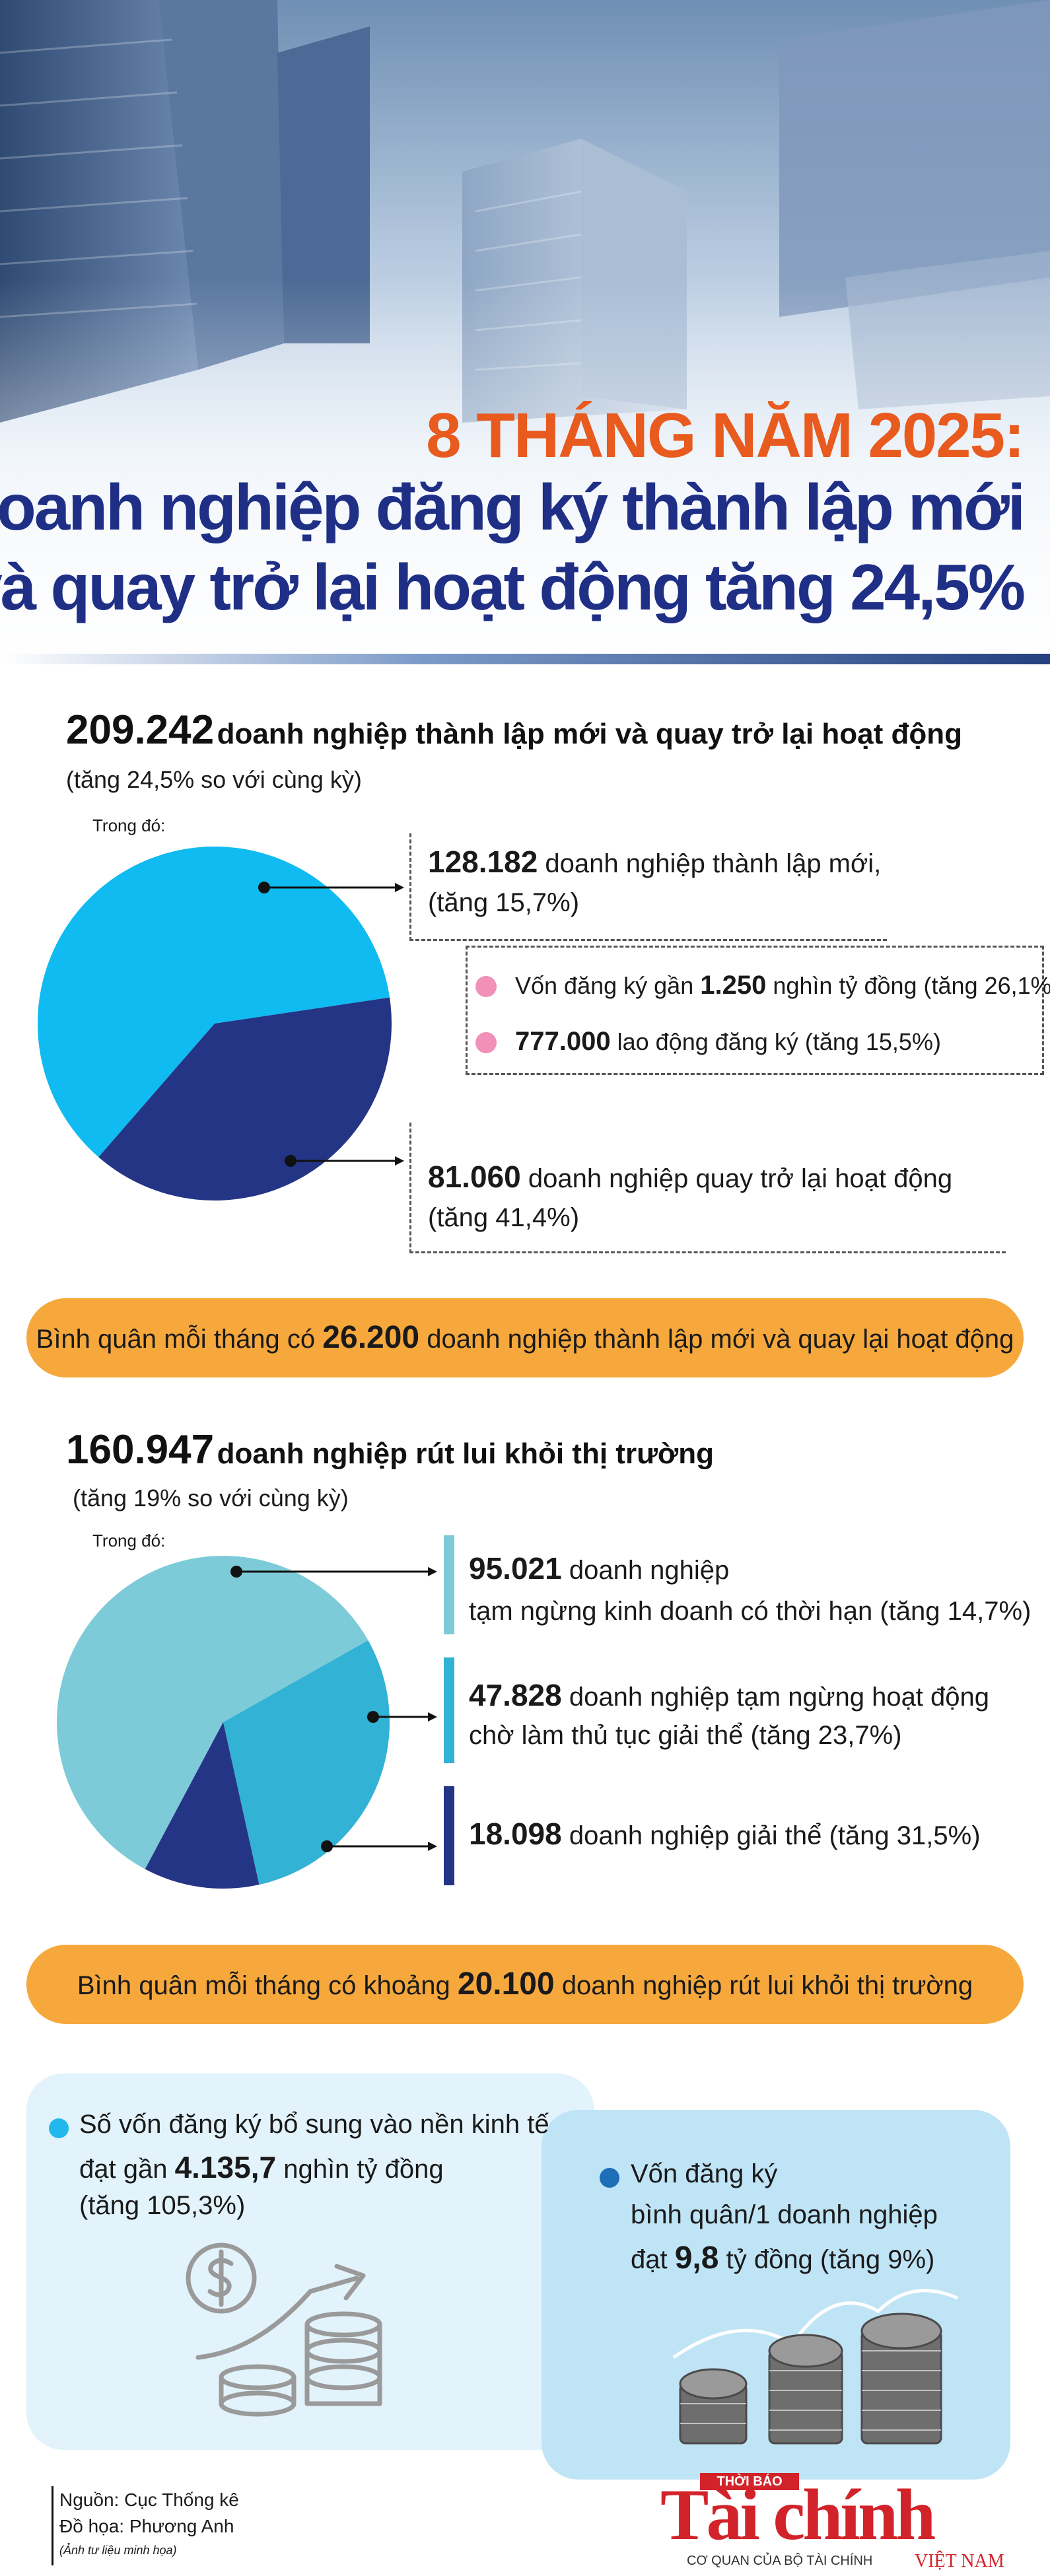 The width and height of the screenshot is (1050, 2576). What do you see at coordinates (176, 1339) in the screenshot?
I see `section1-avg-prefix: Bình quân mỗi tháng có` at bounding box center [176, 1339].